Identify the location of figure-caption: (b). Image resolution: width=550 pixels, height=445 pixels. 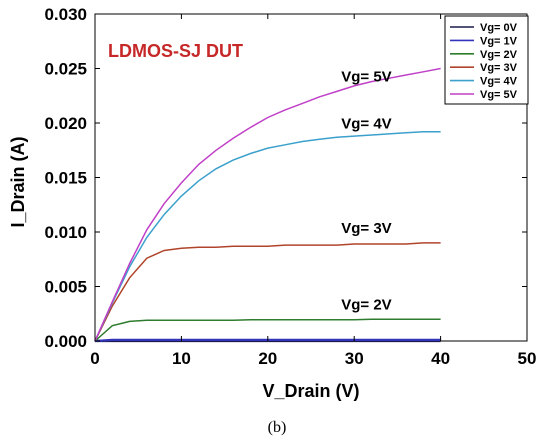
(277, 427).